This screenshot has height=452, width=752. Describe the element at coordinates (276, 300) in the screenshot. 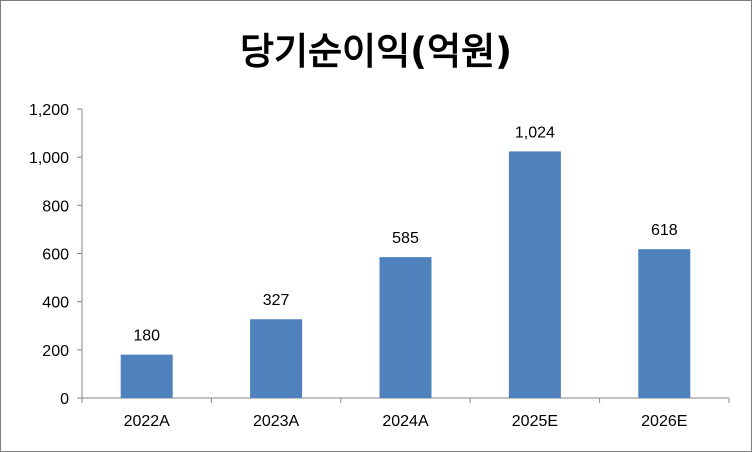

I see `data-label-2023A: 327` at that location.